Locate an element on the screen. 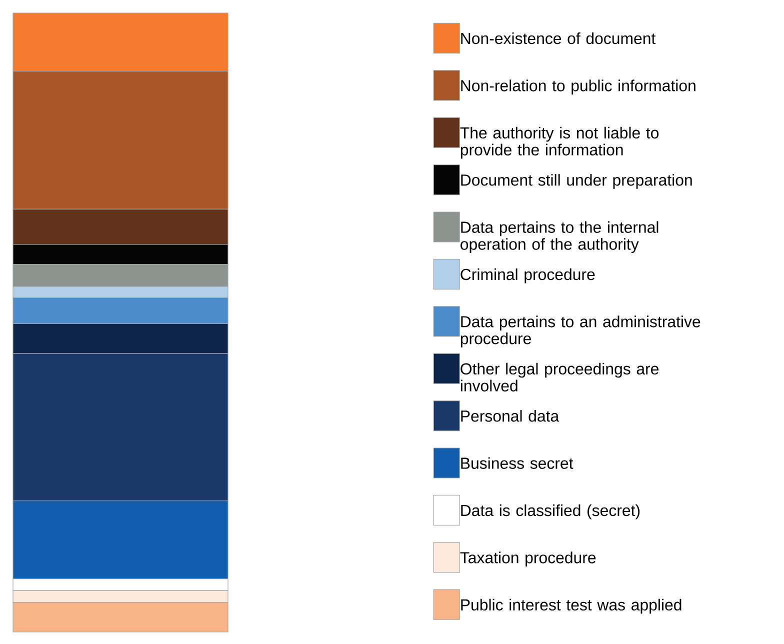 The width and height of the screenshot is (784, 644). legend-label: The authority is not liable to provide the information is located at coordinates (559, 142).